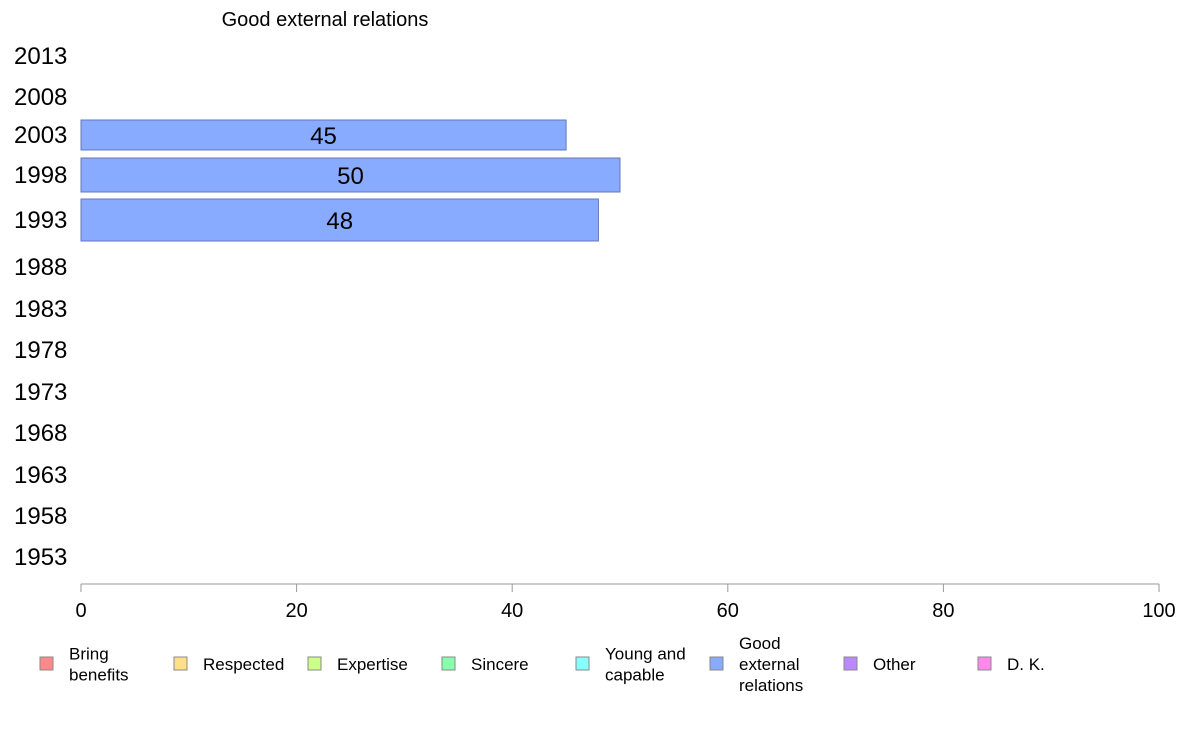  What do you see at coordinates (40, 350) in the screenshot?
I see `y-label-1978: 1978` at bounding box center [40, 350].